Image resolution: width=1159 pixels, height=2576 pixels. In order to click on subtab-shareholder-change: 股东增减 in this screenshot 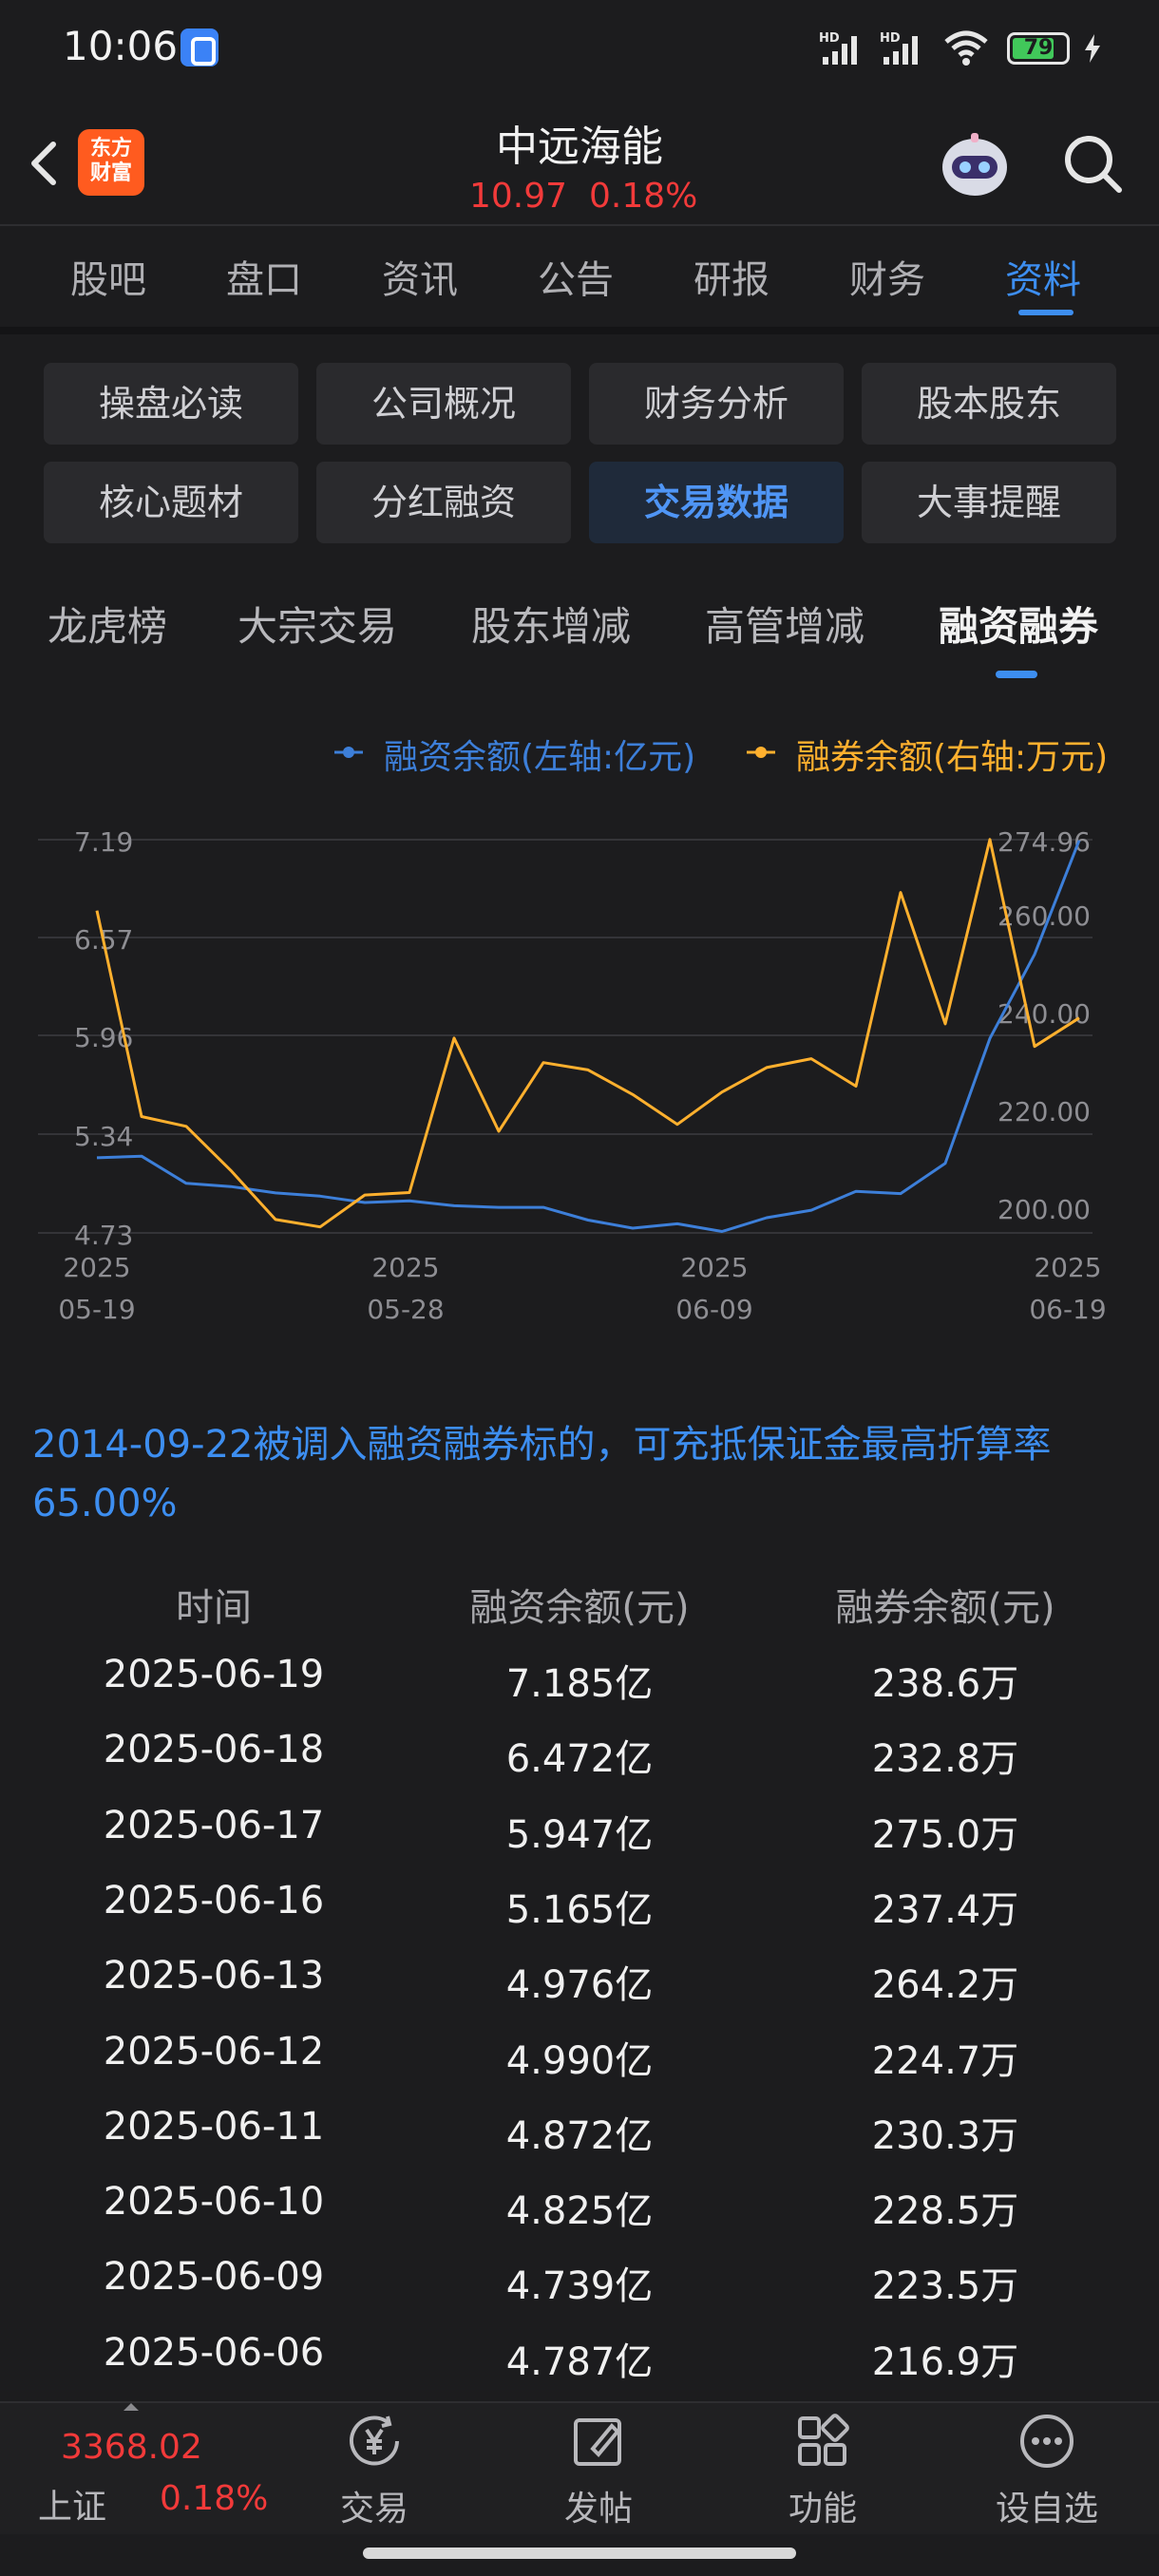, I will do `click(551, 626)`.